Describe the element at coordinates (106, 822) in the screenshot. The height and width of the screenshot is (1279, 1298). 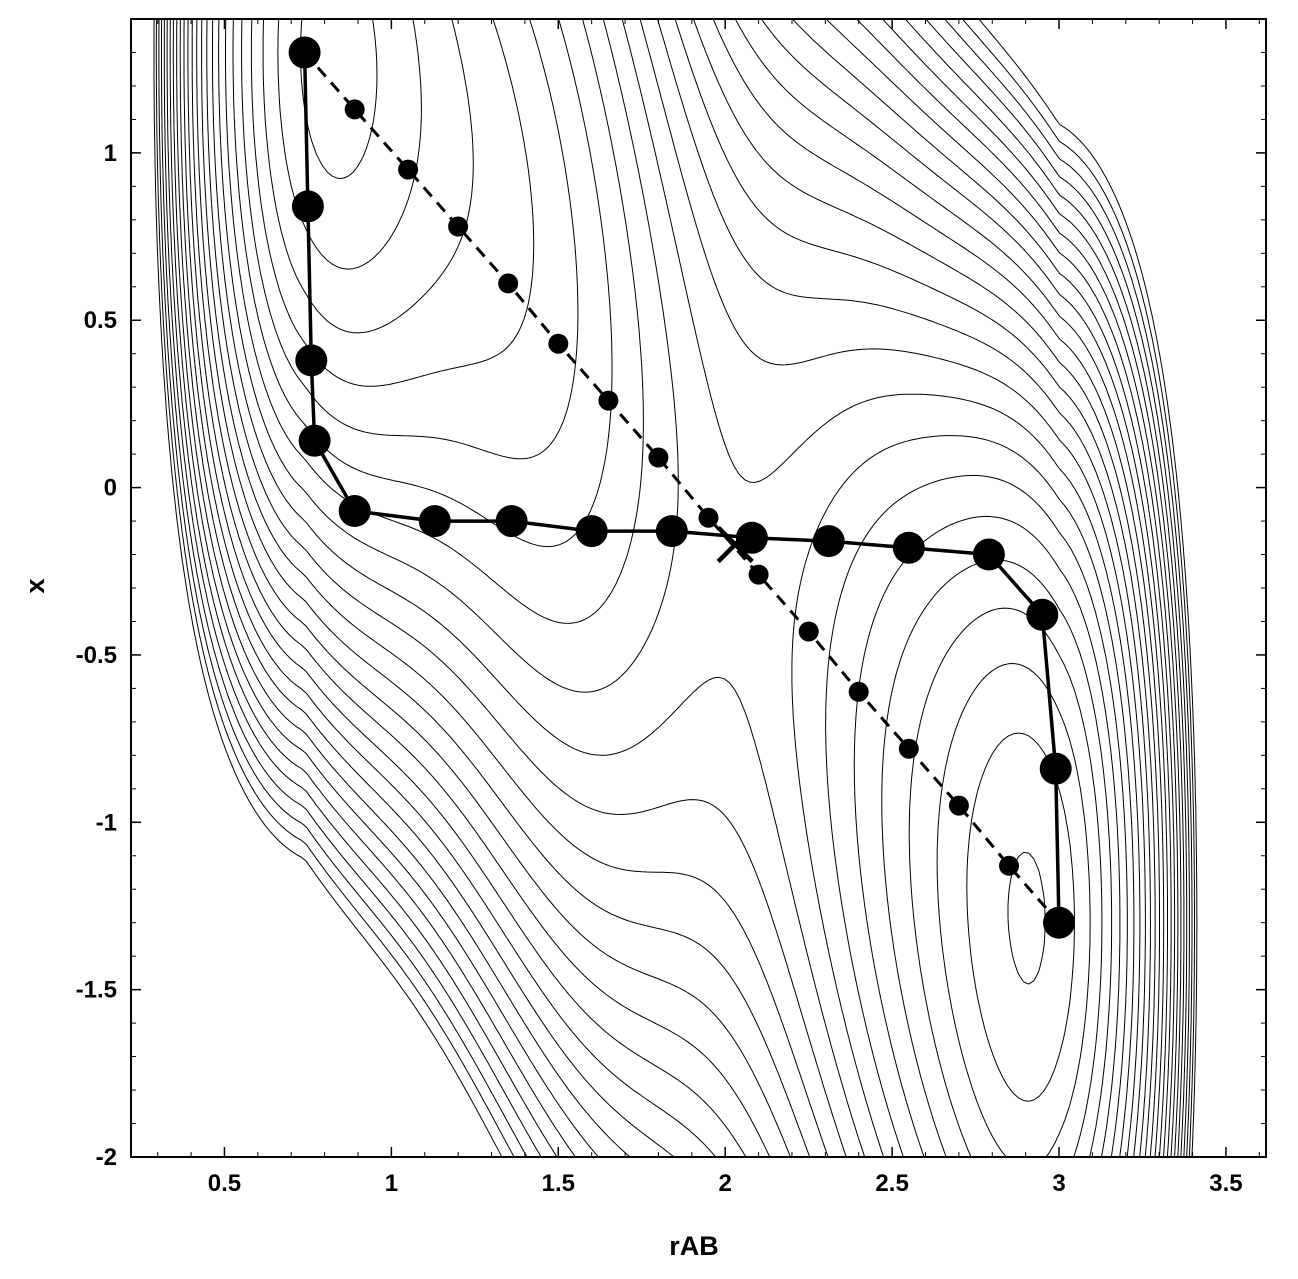
I see `y-tick-label: -1` at that location.